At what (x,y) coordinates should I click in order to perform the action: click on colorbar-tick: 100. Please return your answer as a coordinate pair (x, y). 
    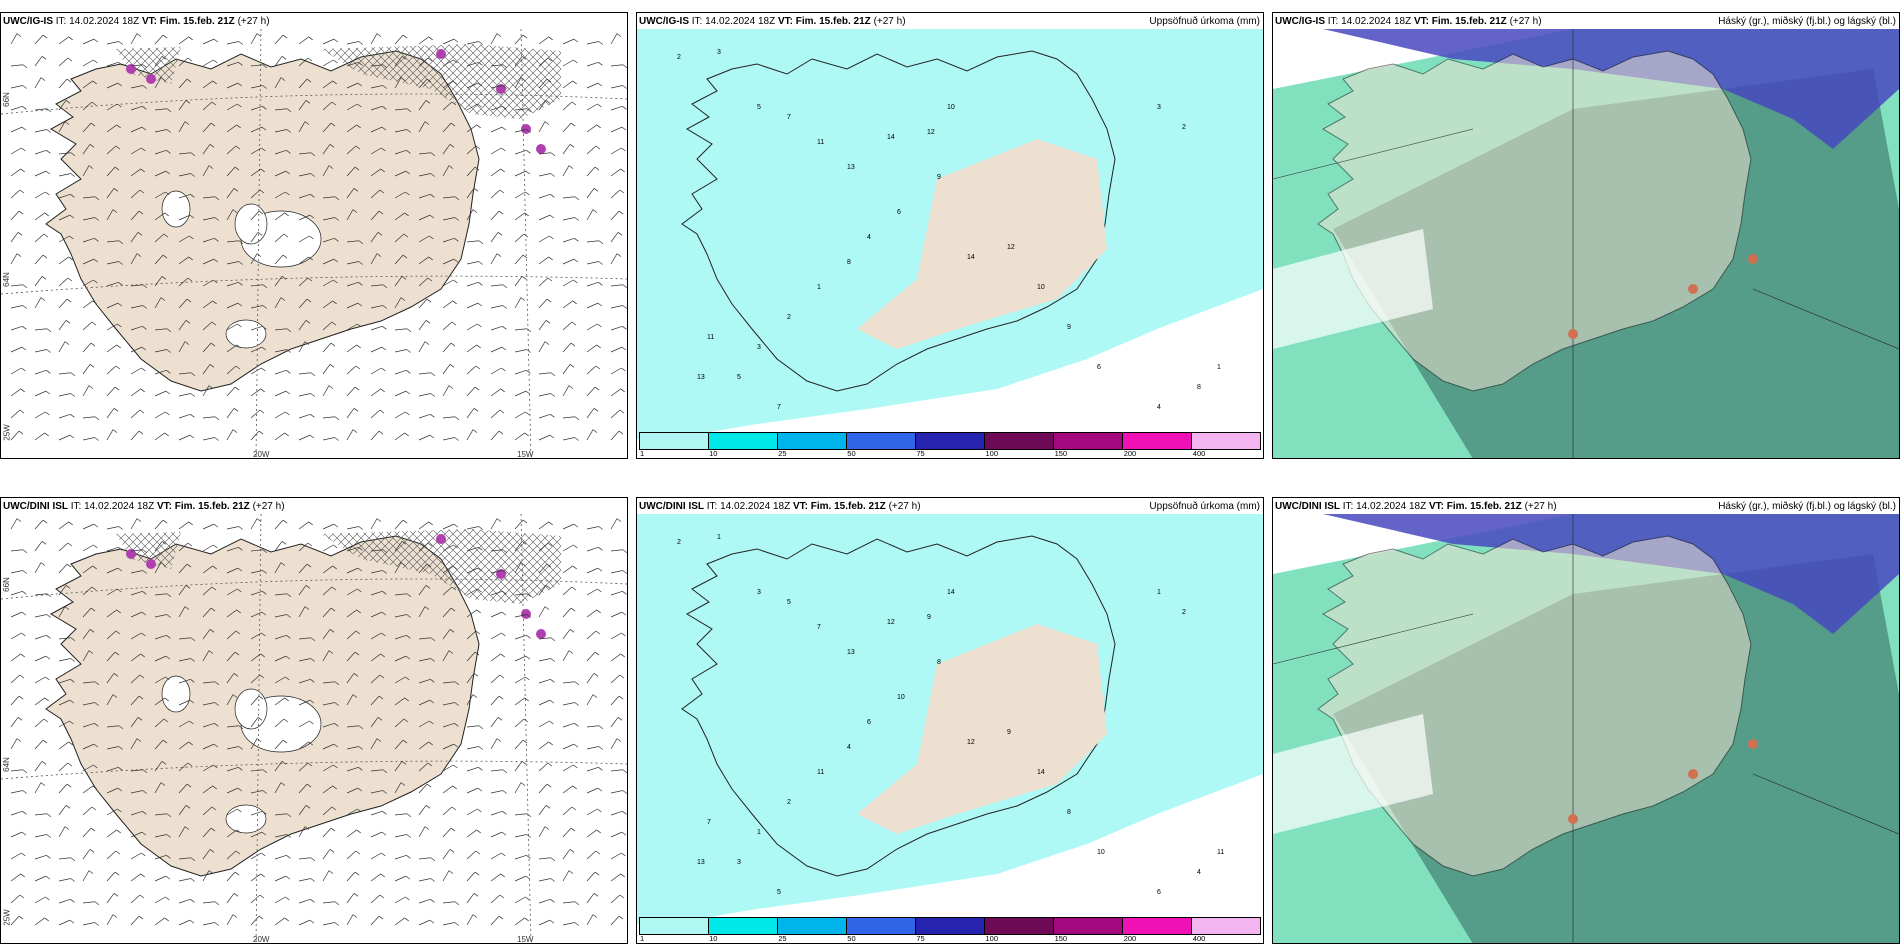
    Looking at the image, I should click on (992, 938).